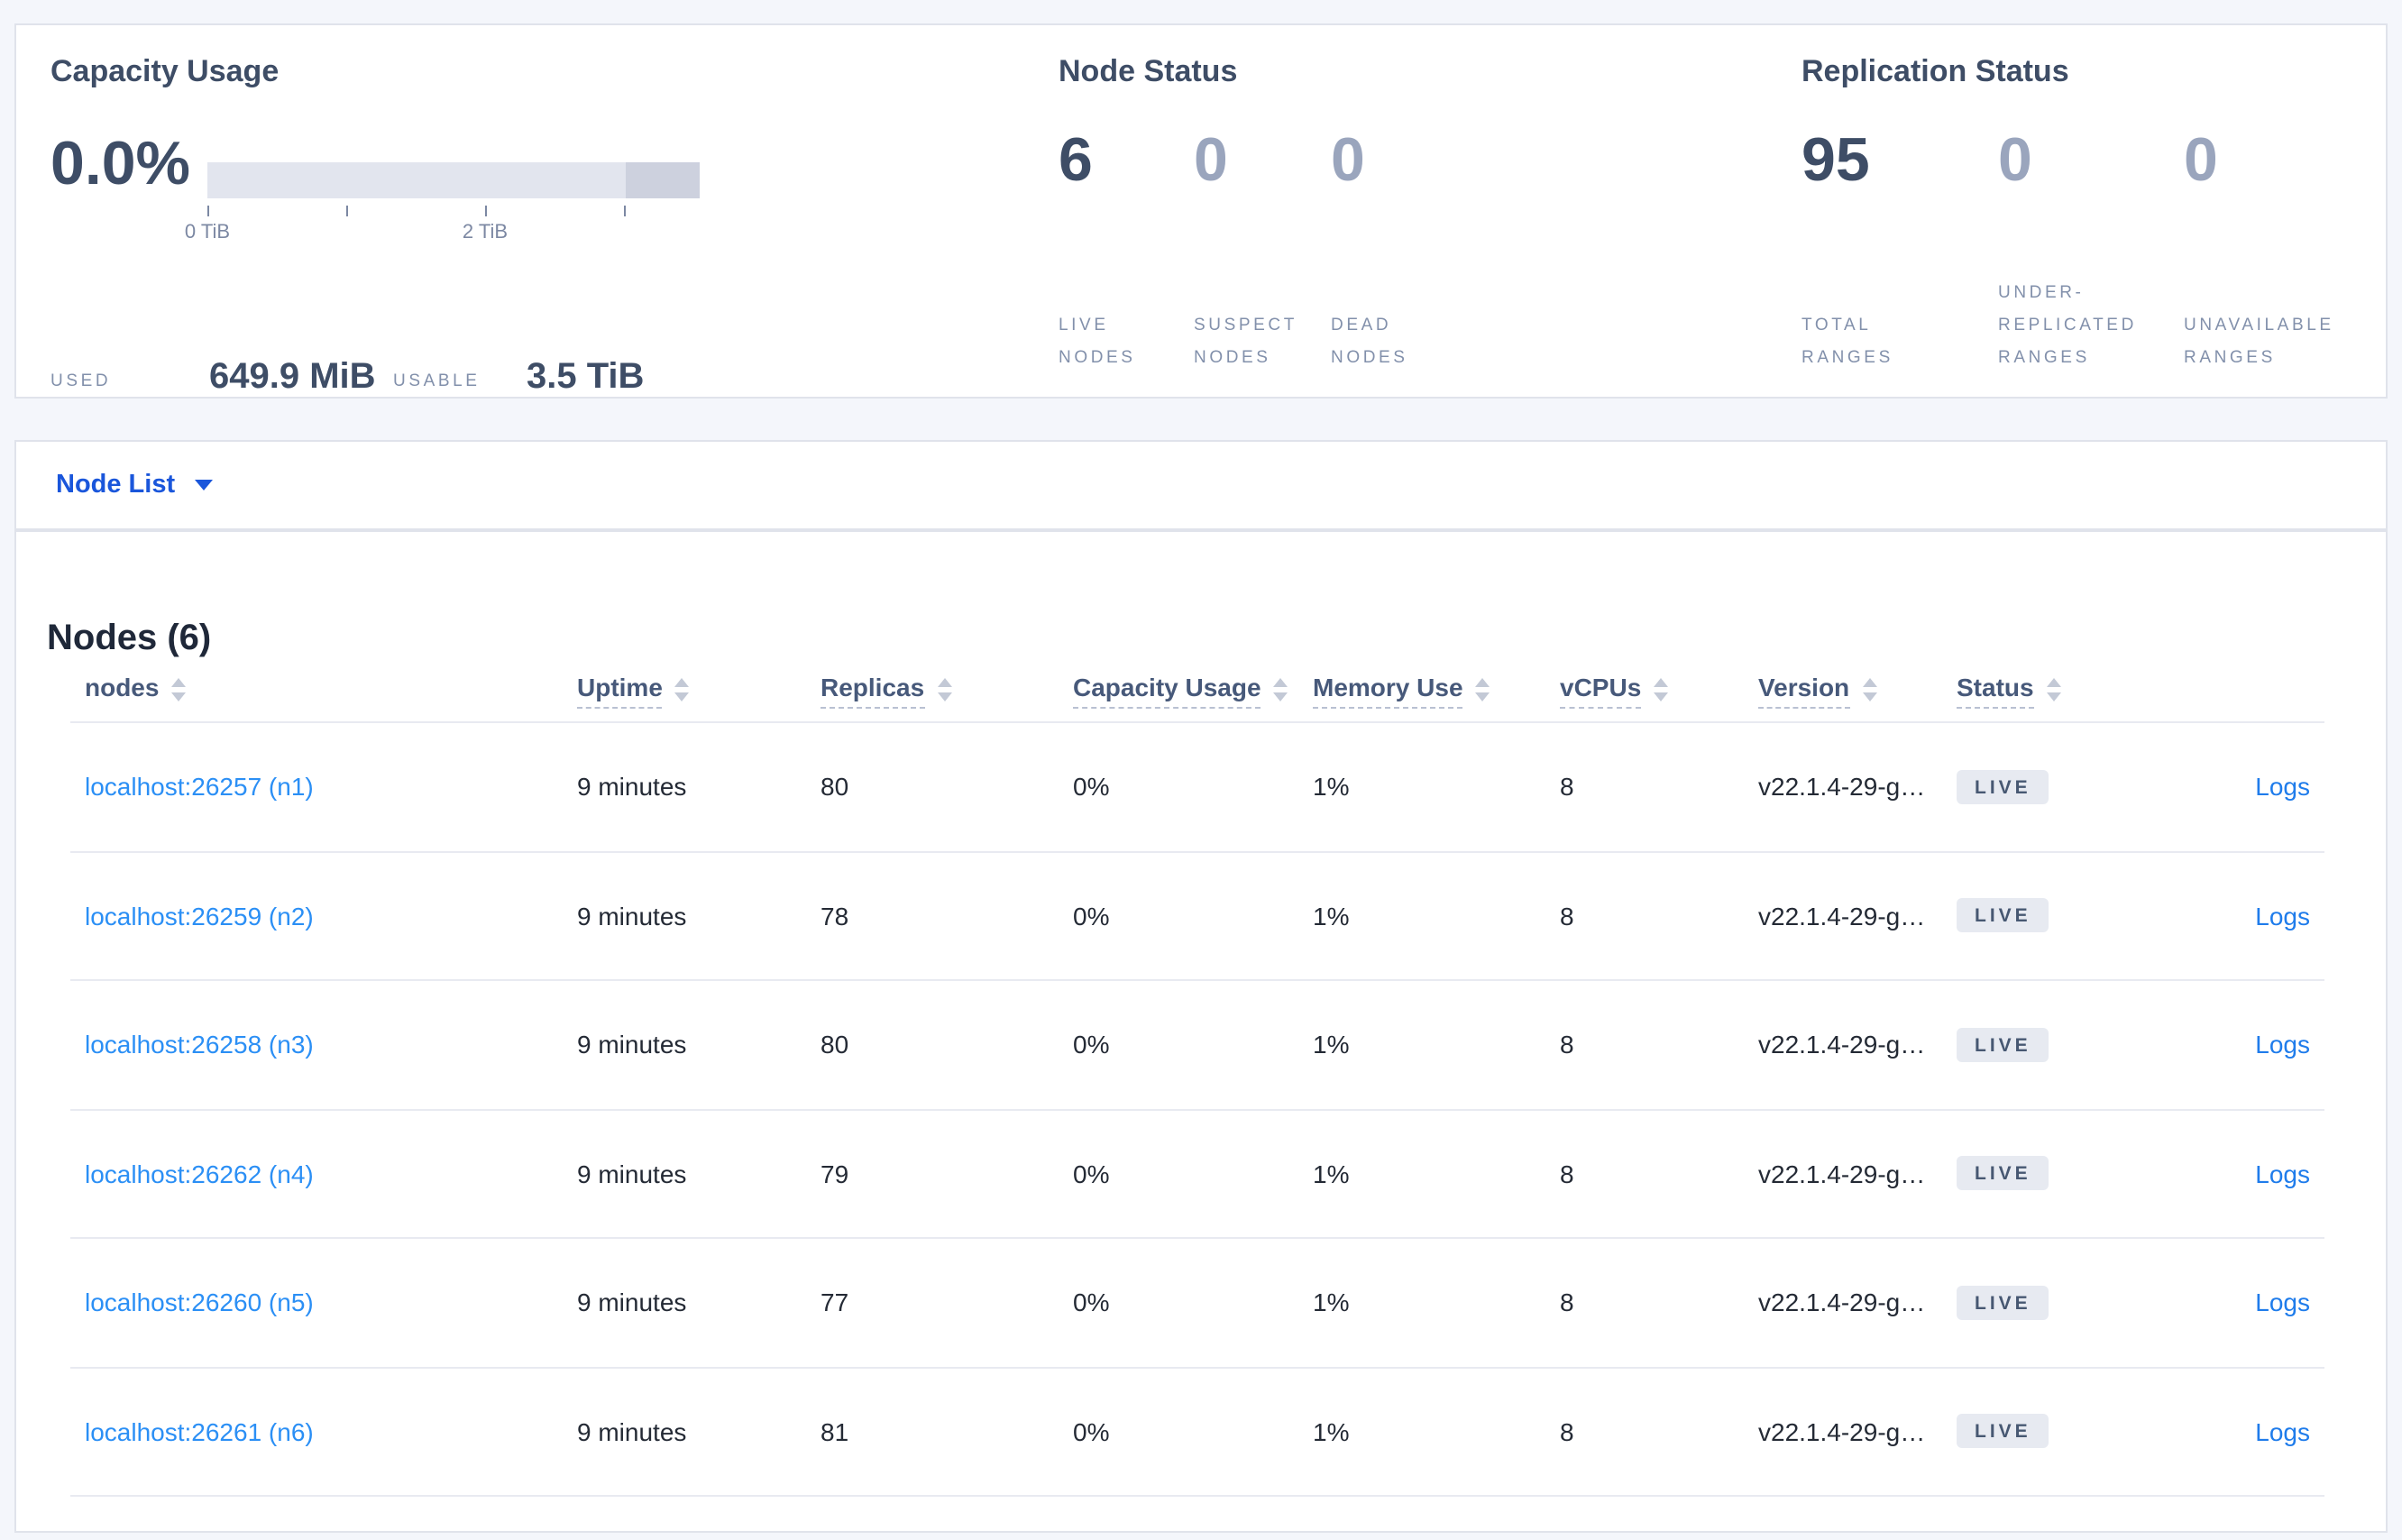 The image size is (2402, 1540). What do you see at coordinates (292, 377) in the screenshot?
I see `capacity-used-value: 649.9 MiB` at bounding box center [292, 377].